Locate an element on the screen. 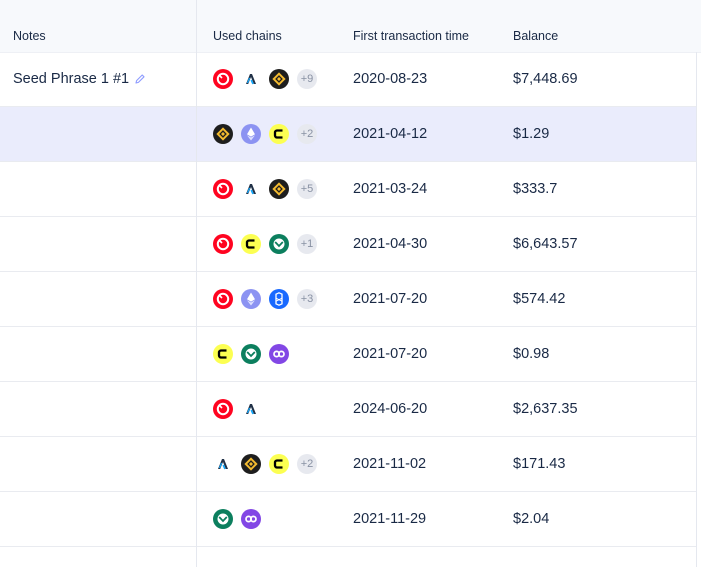 This screenshot has width=701, height=567. more-chains-badge: +9 is located at coordinates (307, 79).